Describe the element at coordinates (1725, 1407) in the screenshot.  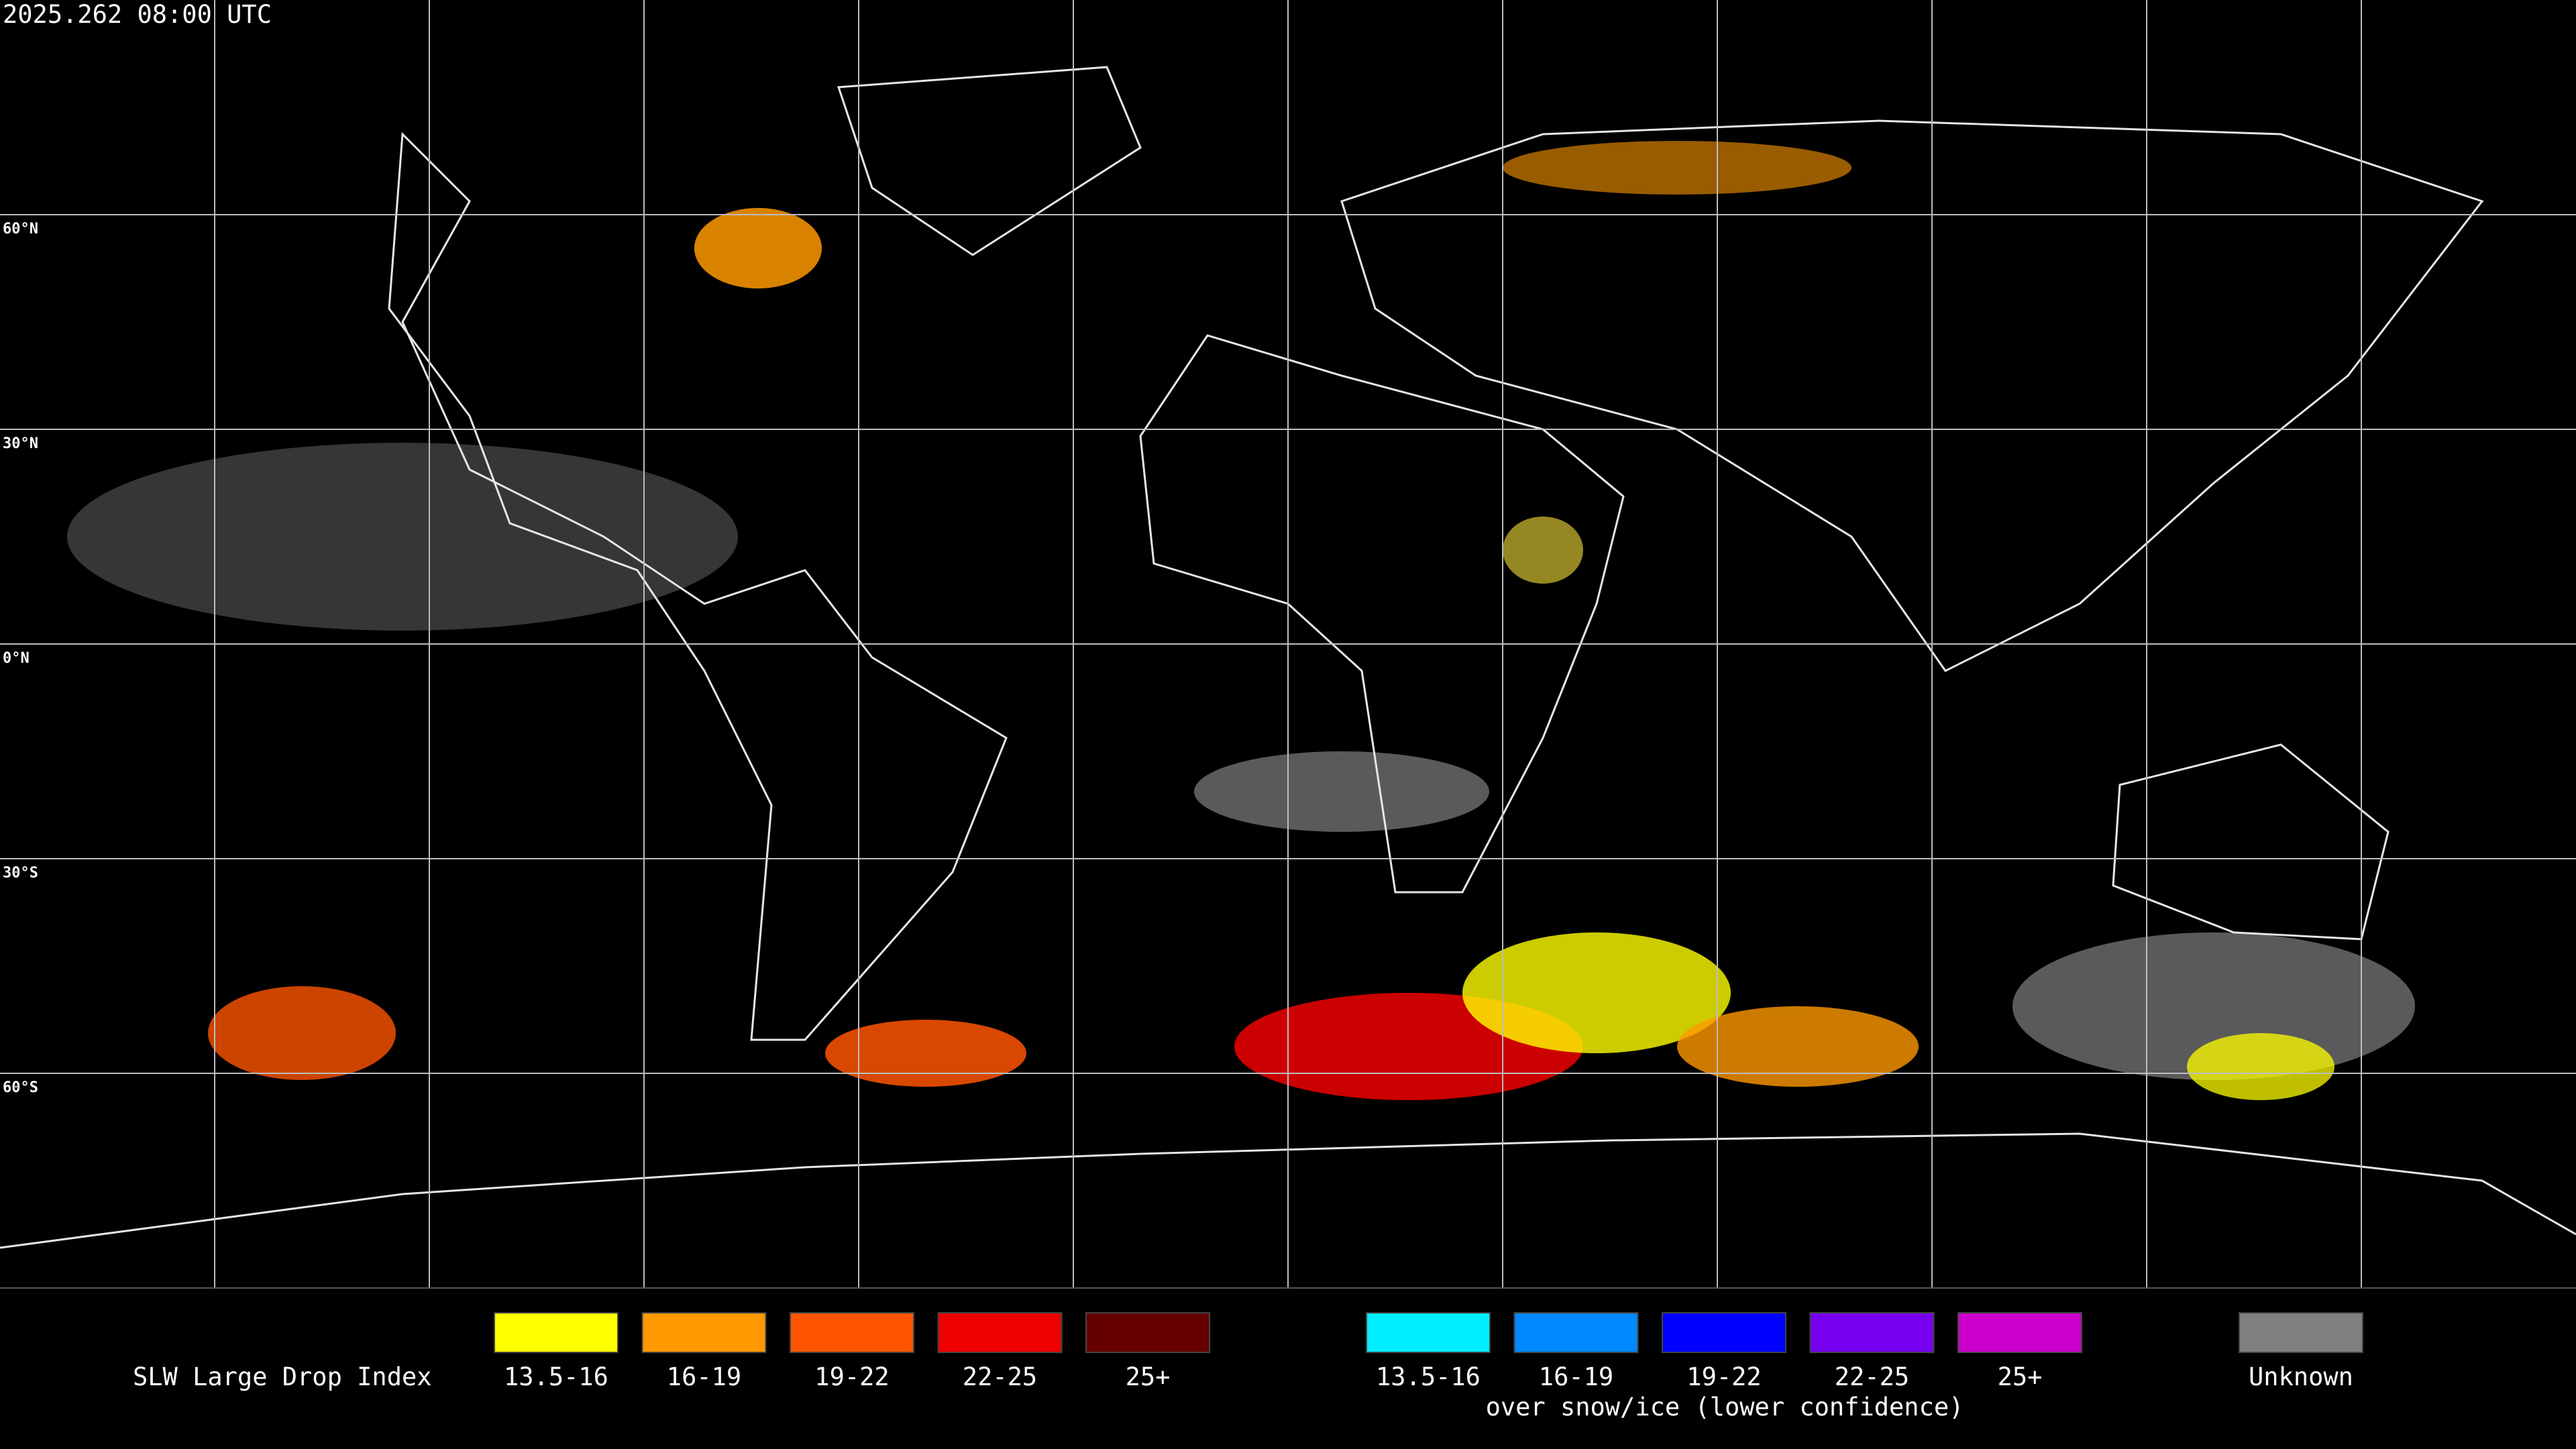
I see `snow-note: over snow/ice (lower confidence)` at that location.